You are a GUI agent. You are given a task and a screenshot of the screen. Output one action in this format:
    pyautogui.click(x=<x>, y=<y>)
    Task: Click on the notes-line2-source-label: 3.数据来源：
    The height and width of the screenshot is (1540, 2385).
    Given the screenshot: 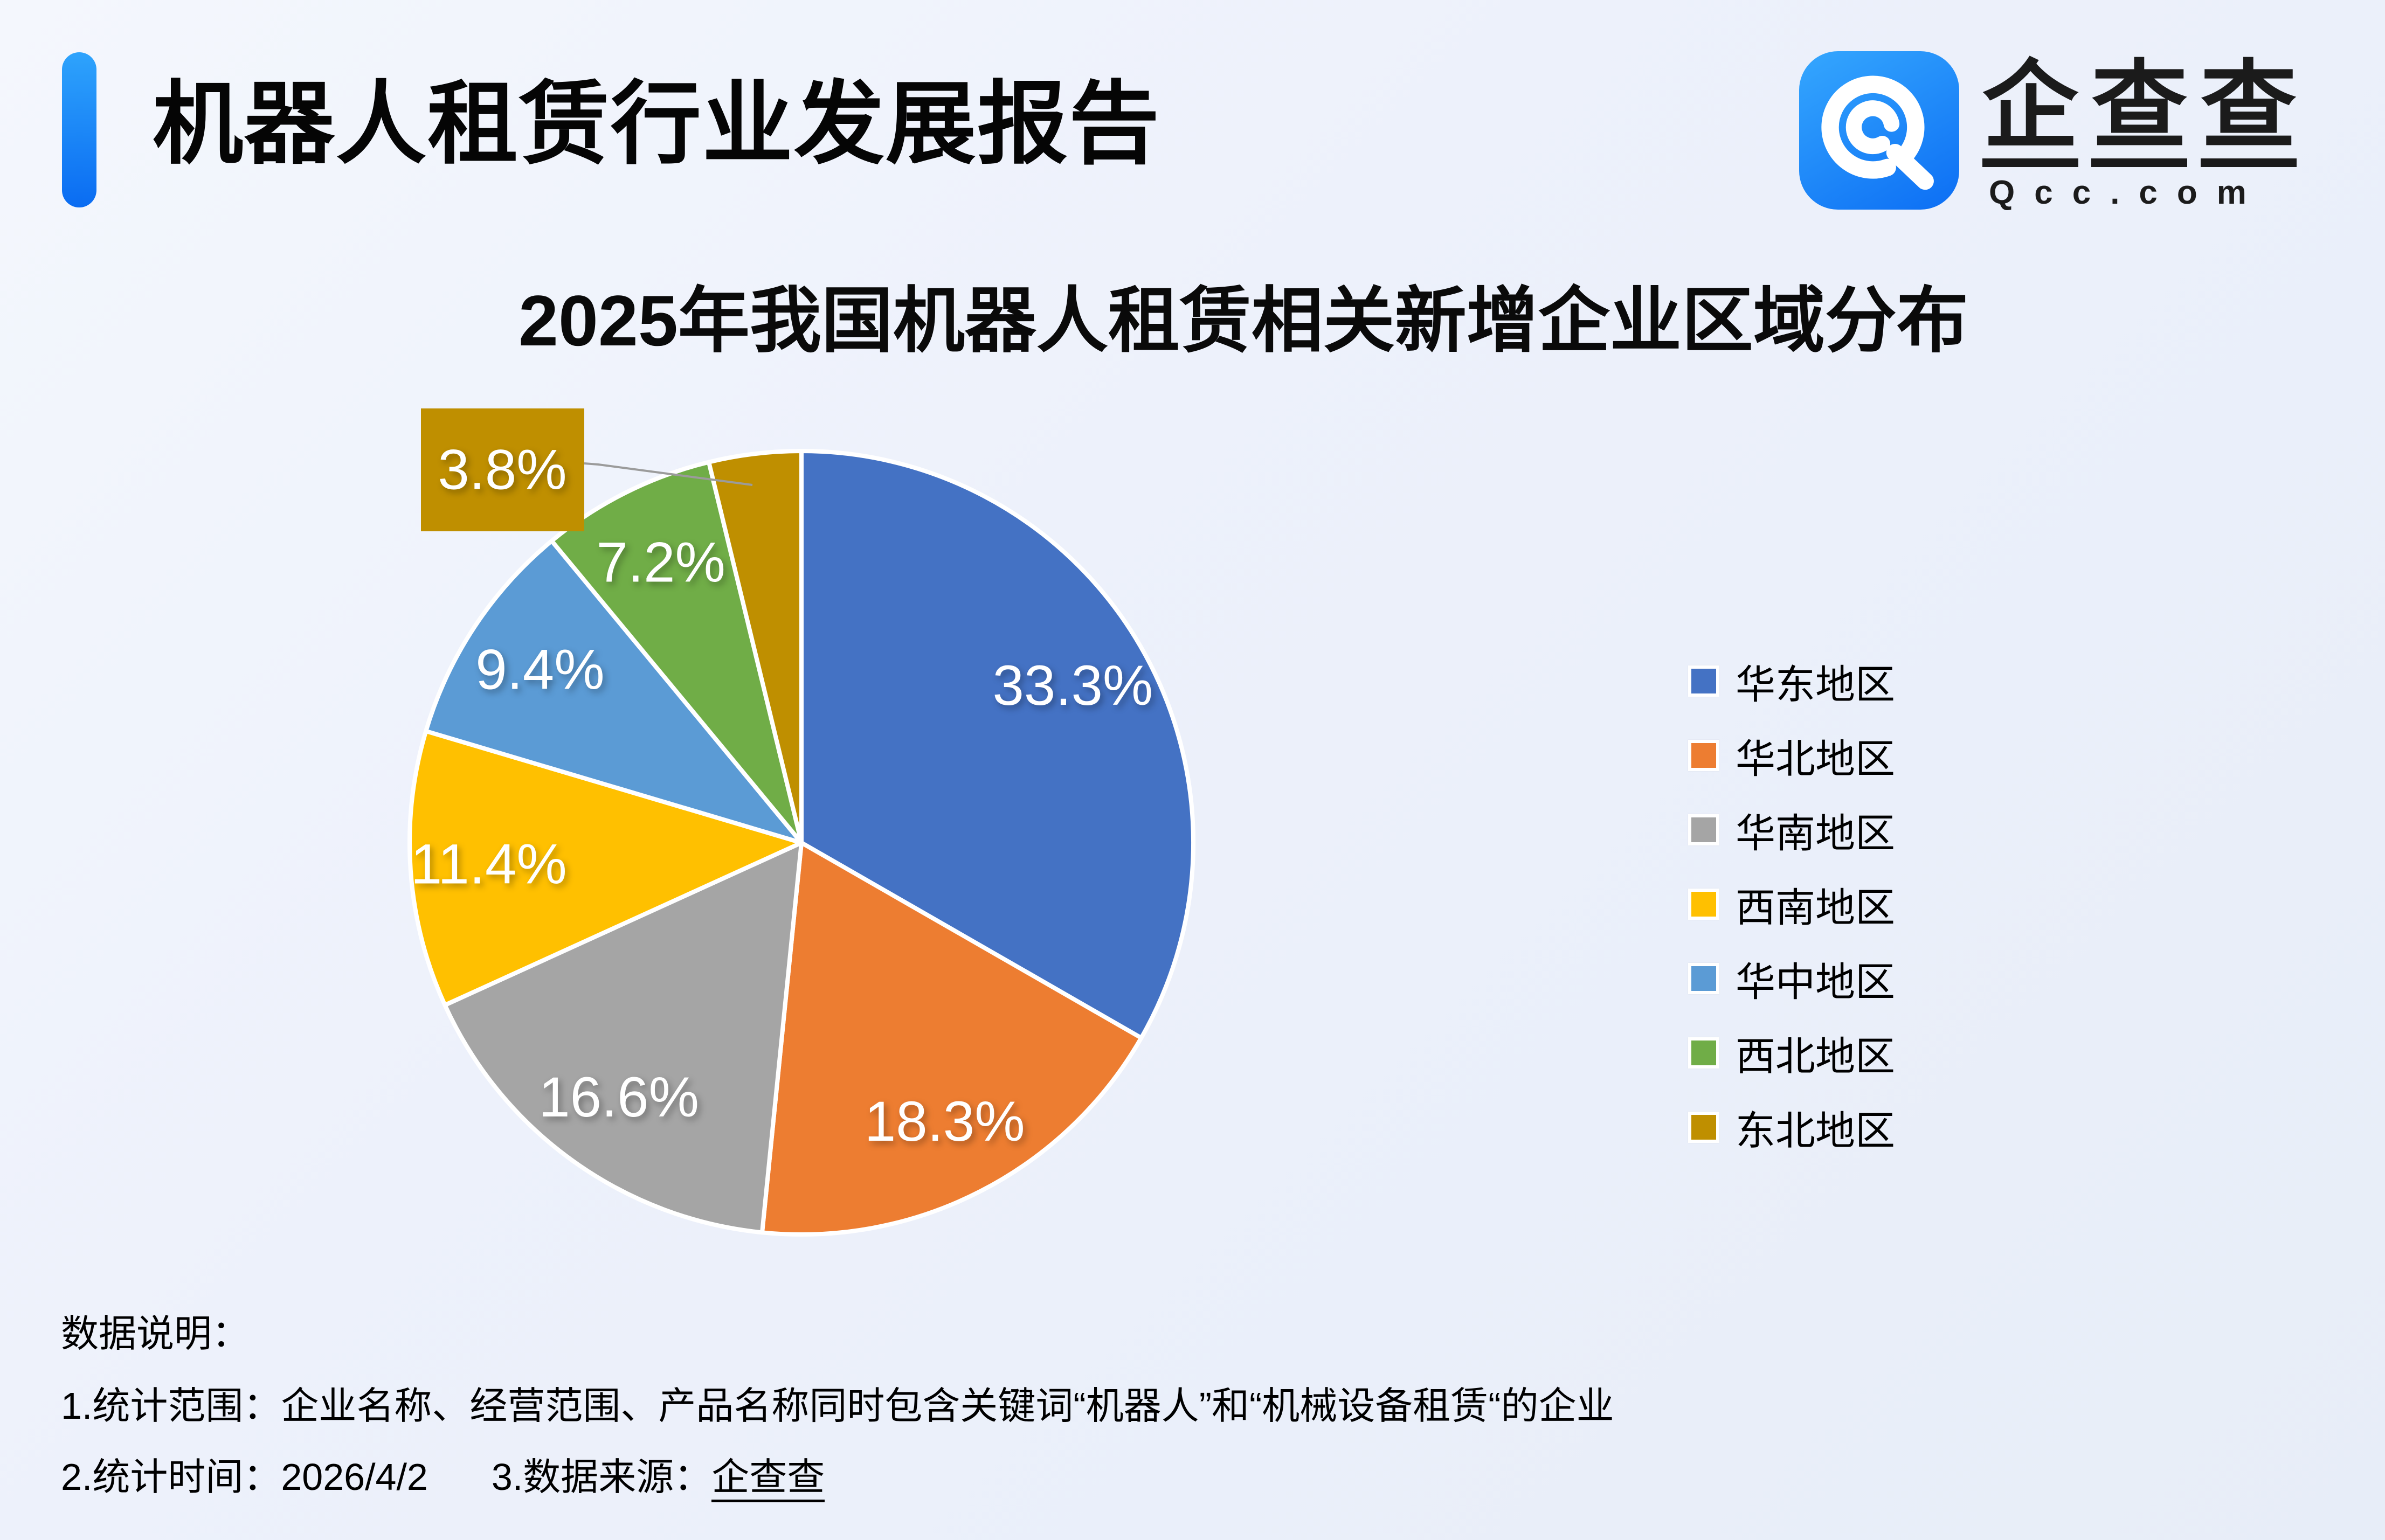 What is the action you would take?
    pyautogui.click(x=601, y=1477)
    